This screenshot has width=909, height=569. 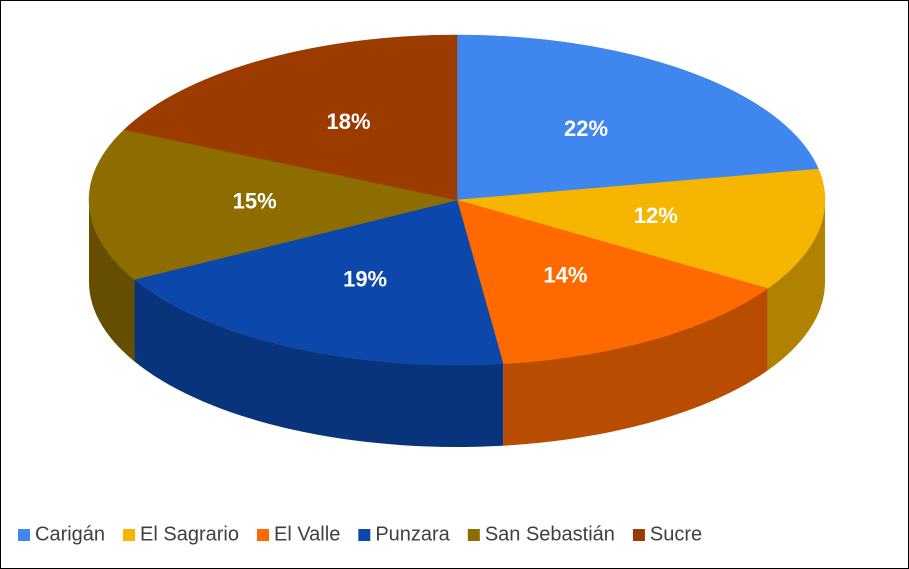 I want to click on legend-label: Punzara, so click(x=412, y=534).